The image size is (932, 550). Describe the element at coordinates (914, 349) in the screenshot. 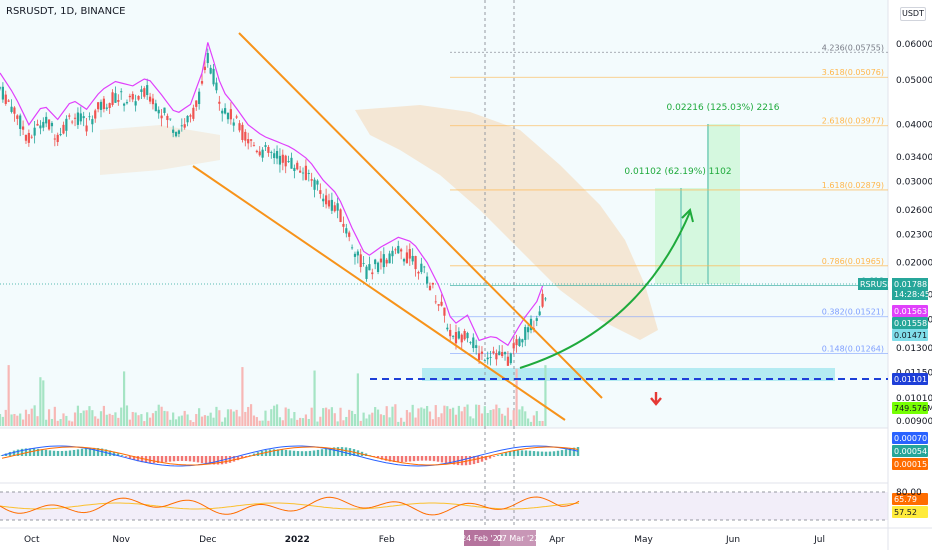

I see `y-tick-label: 0.01300` at that location.